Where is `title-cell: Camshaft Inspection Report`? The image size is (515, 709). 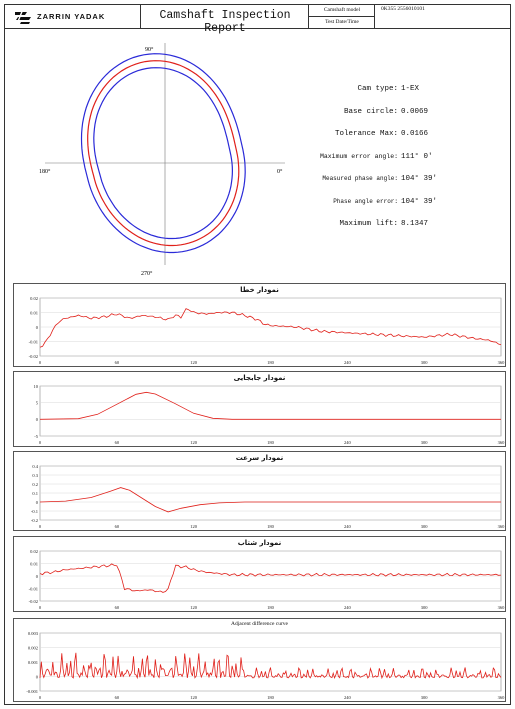 title-cell: Camshaft Inspection Report is located at coordinates (225, 20).